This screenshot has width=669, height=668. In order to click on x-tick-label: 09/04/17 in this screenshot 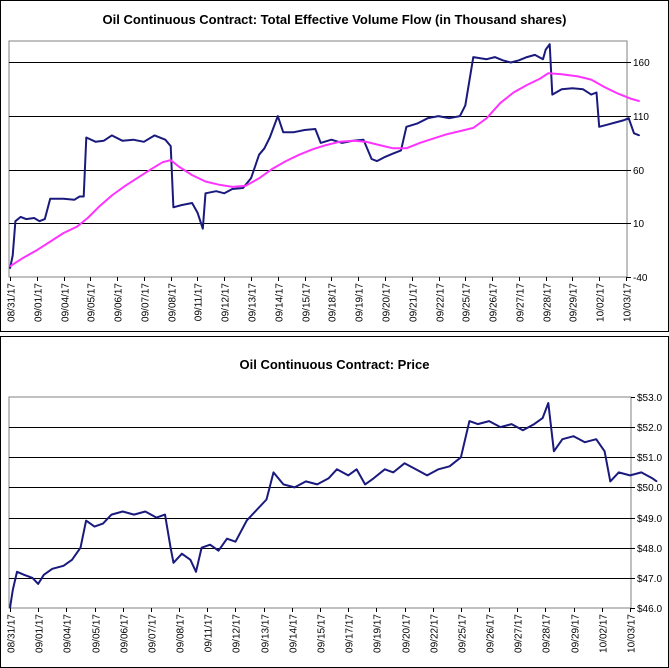, I will do `click(68, 633)`.